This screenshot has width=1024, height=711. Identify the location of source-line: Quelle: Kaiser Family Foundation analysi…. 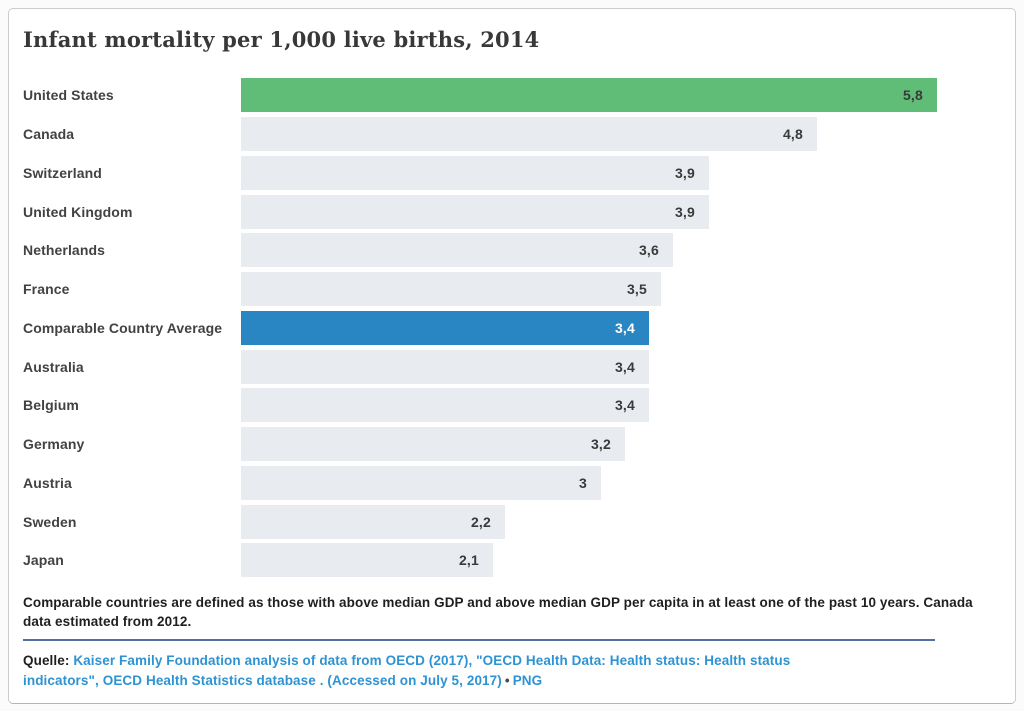
(418, 671).